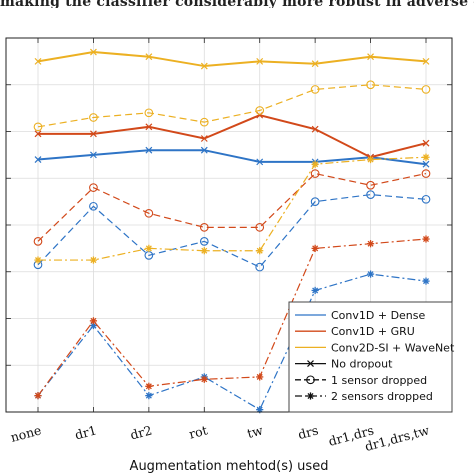  Describe the element at coordinates (378, 315) in the screenshot. I see `legend-label: Conv1D + Dense` at that location.